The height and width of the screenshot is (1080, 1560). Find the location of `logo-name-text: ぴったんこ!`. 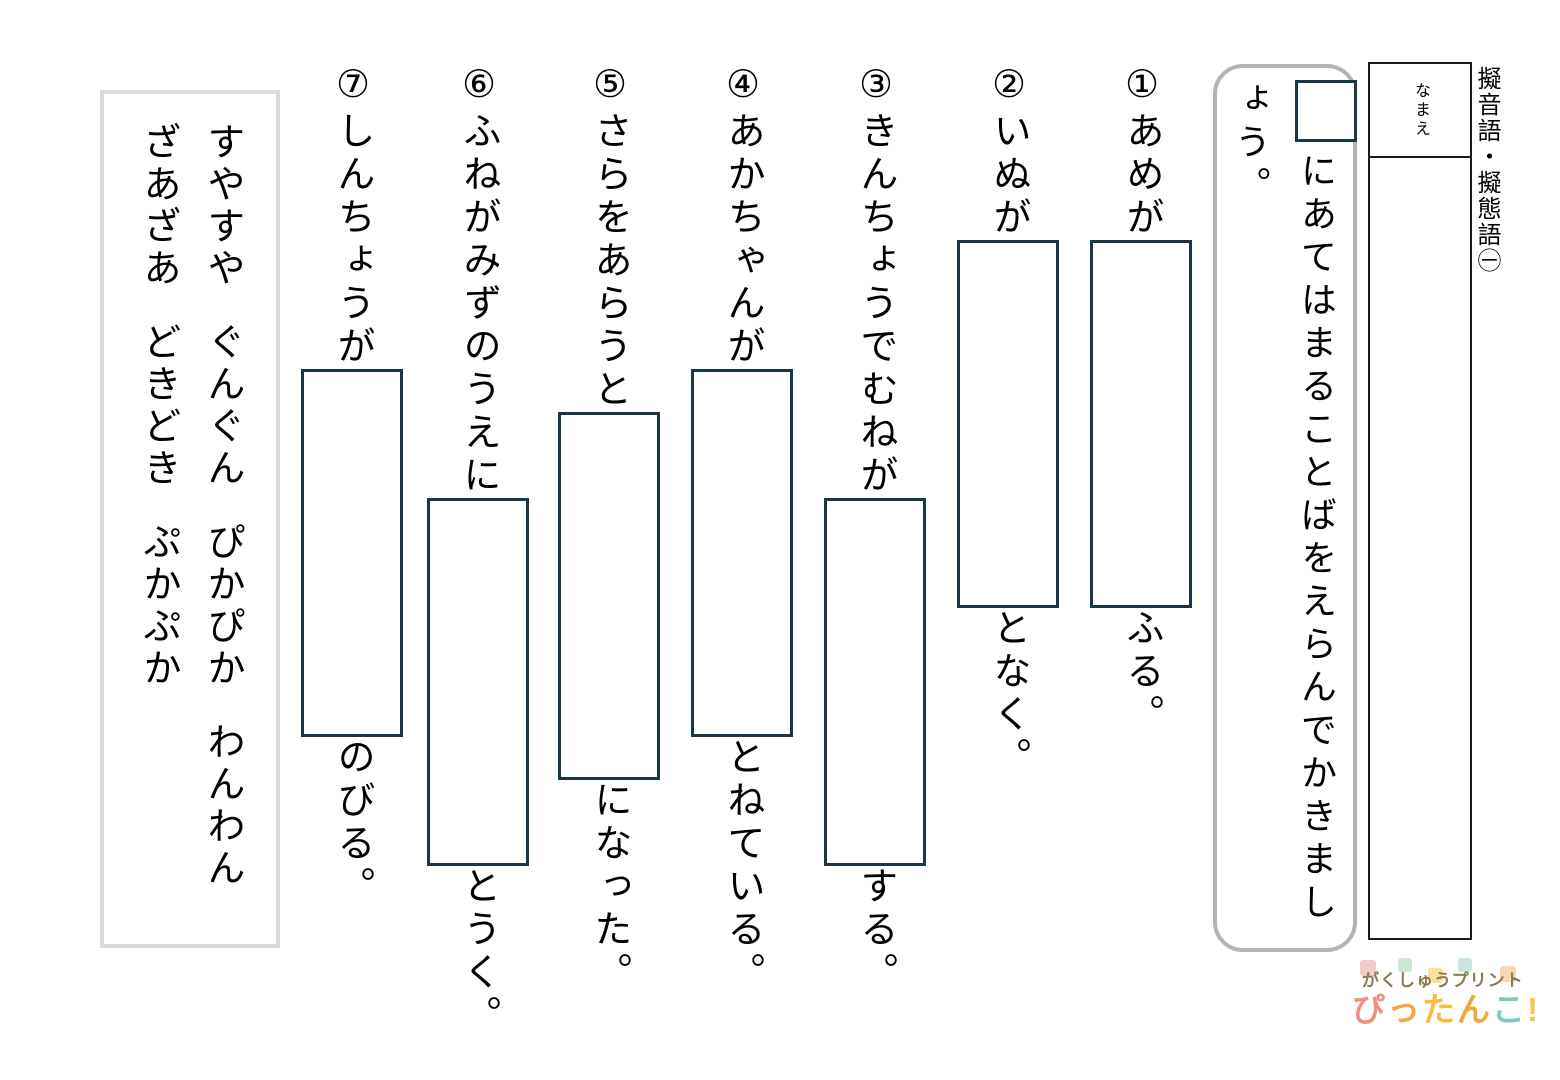

logo-name-text: ぴったんこ! is located at coordinates (1446, 1007).